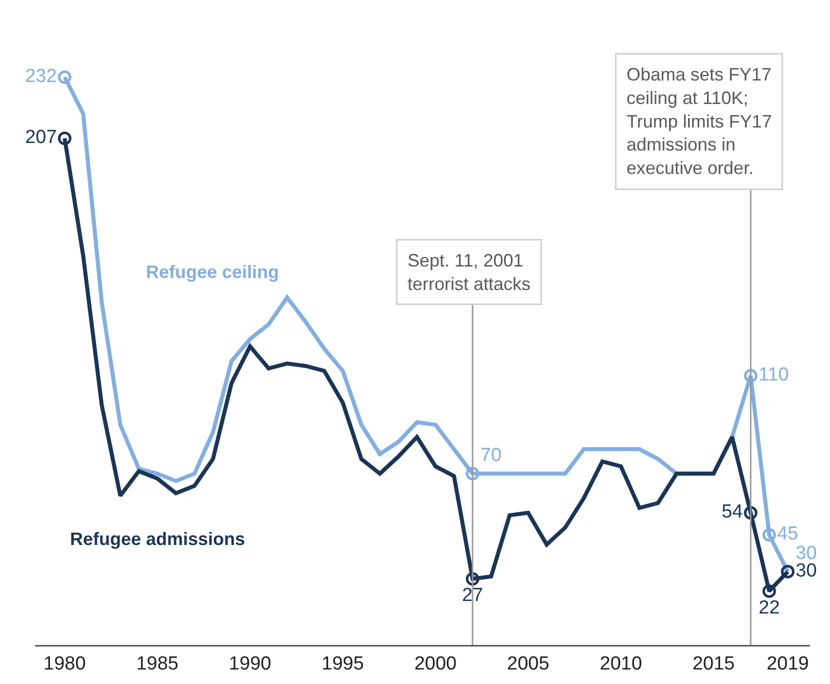 Image resolution: width=830 pixels, height=684 pixels. What do you see at coordinates (250, 663) in the screenshot?
I see `x-tick-label: 1990` at bounding box center [250, 663].